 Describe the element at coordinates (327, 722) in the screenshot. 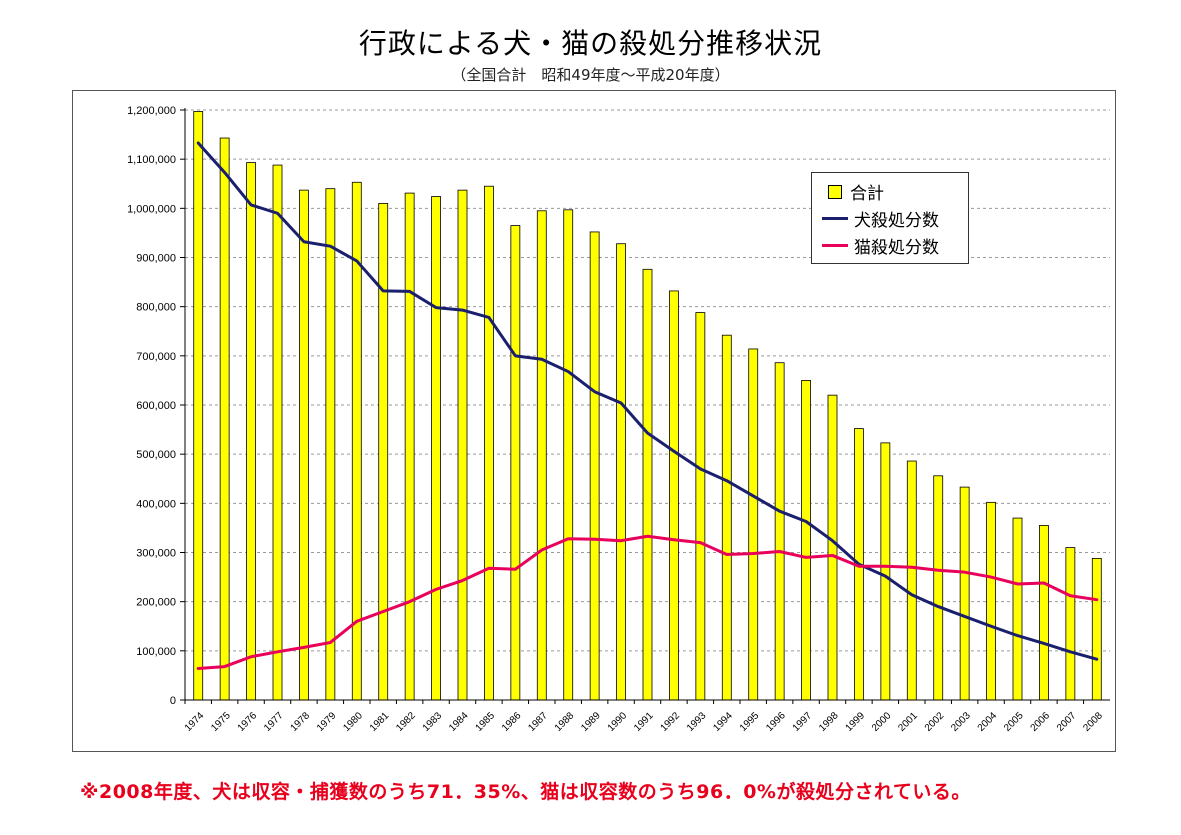

I see `x-tick-label: 1979` at that location.